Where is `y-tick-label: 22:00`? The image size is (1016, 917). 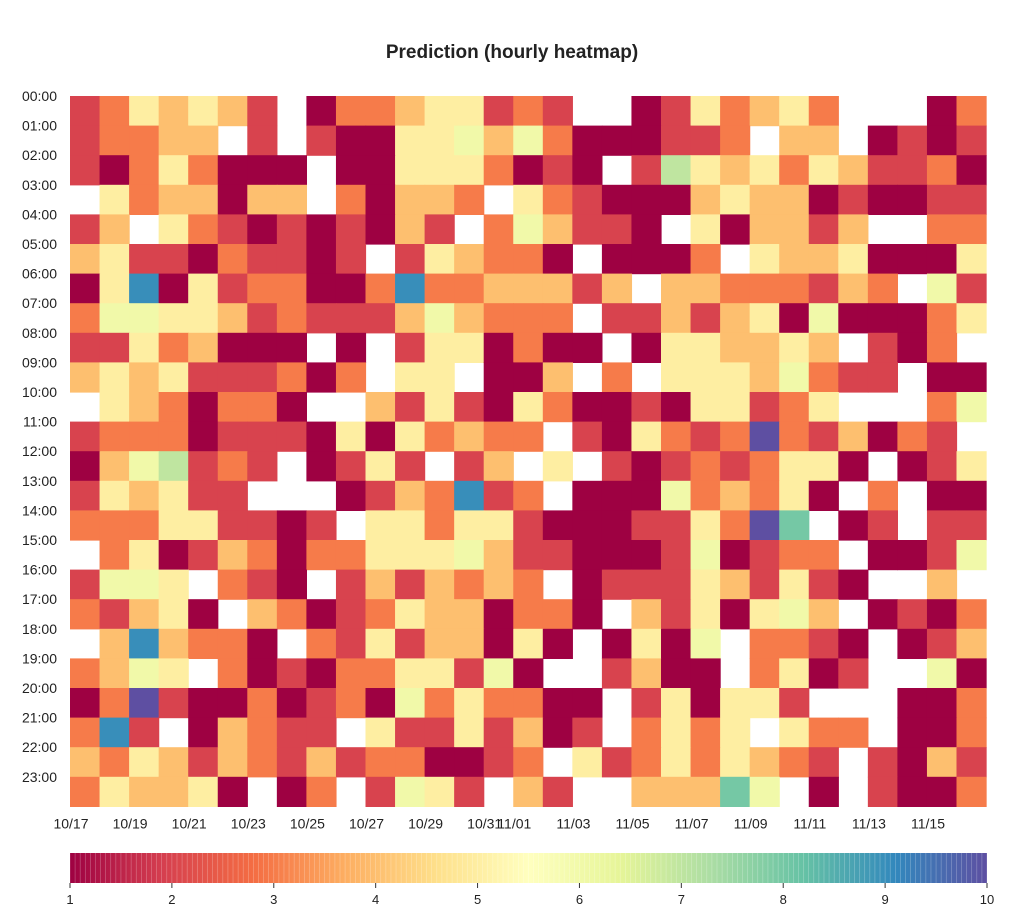 y-tick-label: 22:00 is located at coordinates (39, 747).